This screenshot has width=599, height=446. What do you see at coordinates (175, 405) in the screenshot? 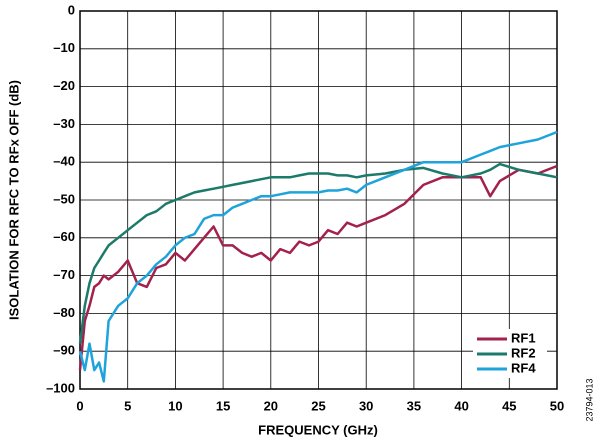
I see `x-tick-label: 10` at bounding box center [175, 405].